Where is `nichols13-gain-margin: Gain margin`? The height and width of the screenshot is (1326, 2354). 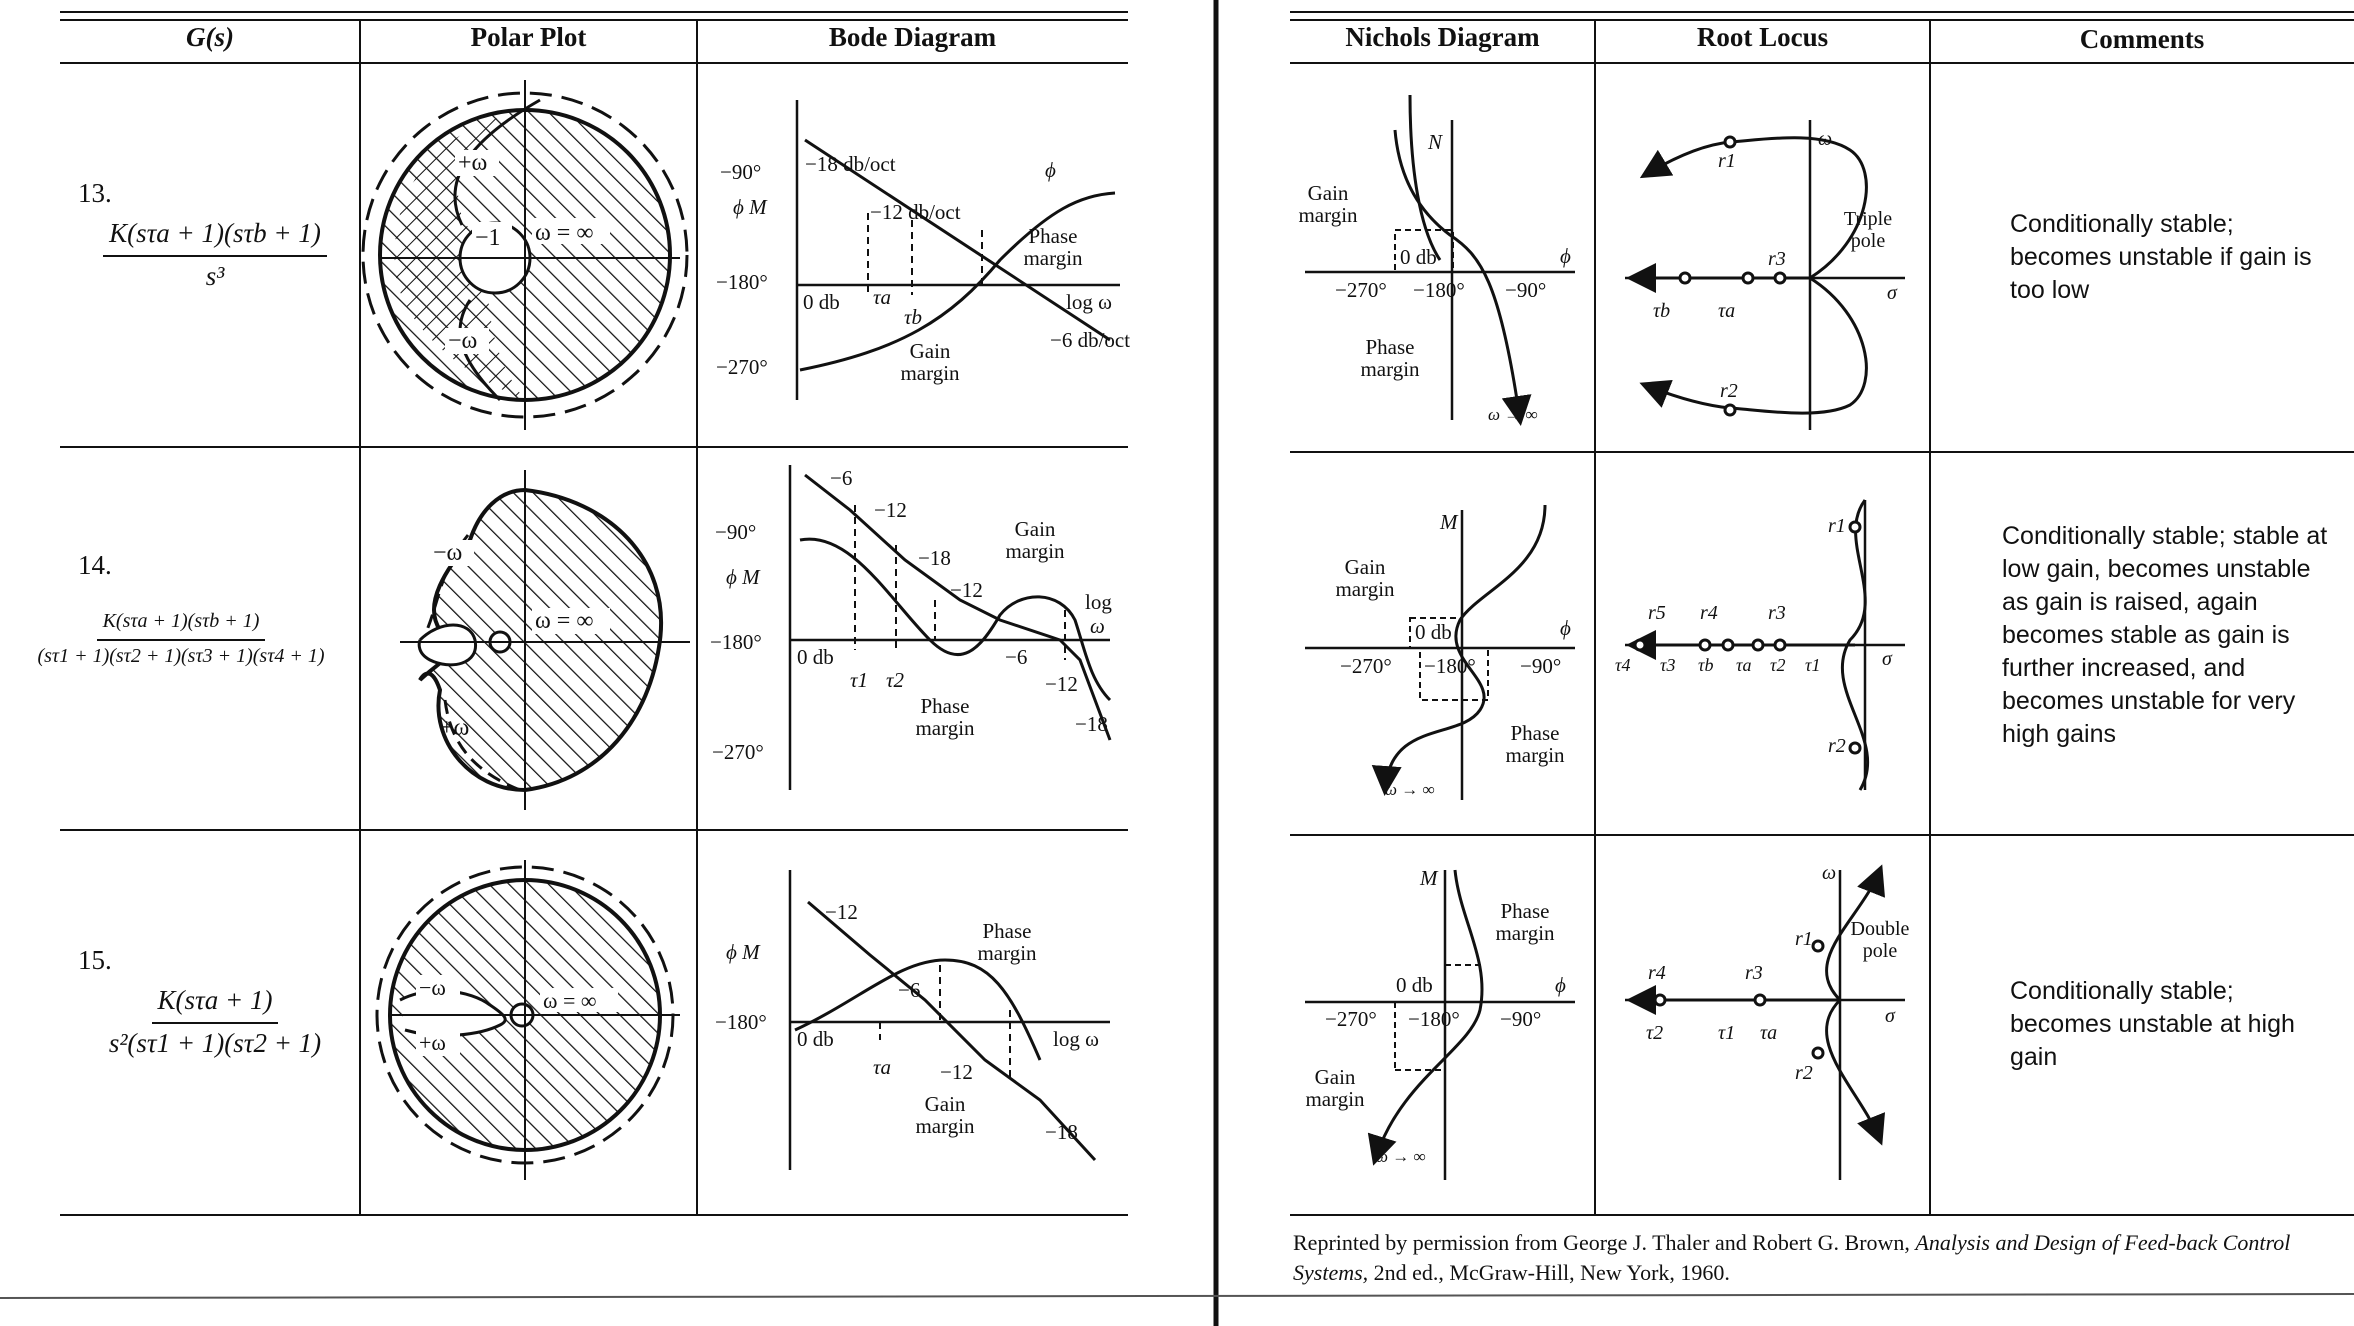 nichols13-gain-margin: Gain margin is located at coordinates (1328, 204).